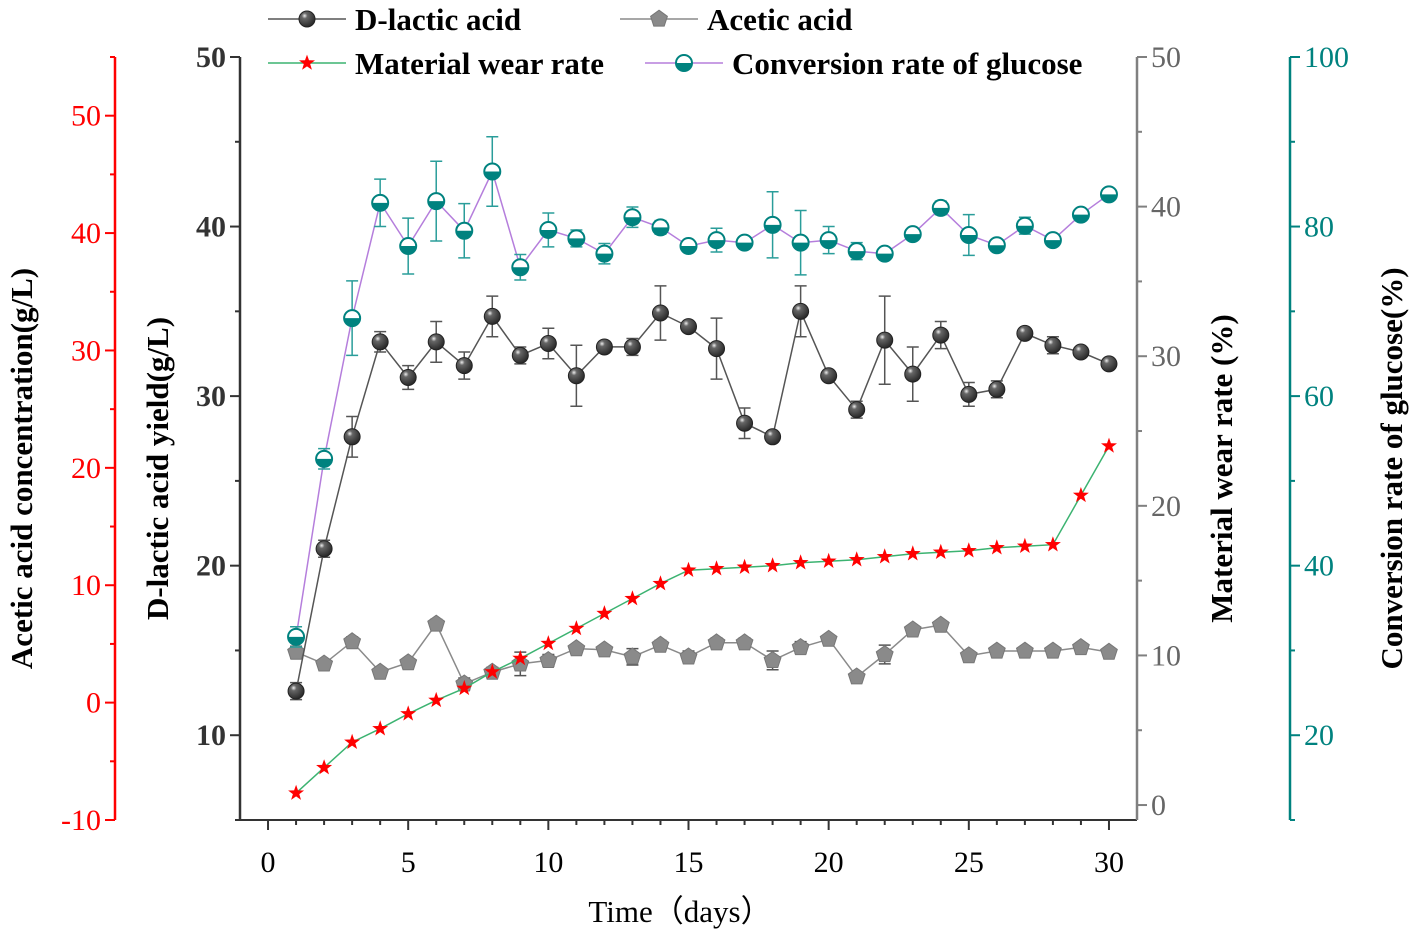  Describe the element at coordinates (1166, 506) in the screenshot. I see `wear-tick-label: 20` at that location.